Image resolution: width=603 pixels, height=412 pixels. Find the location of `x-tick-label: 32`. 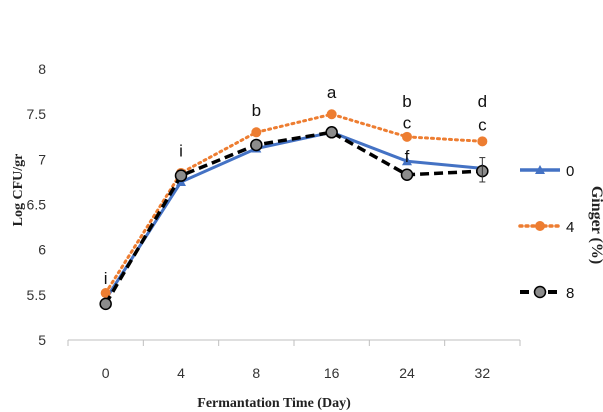

x-tick-label: 32 is located at coordinates (483, 373).